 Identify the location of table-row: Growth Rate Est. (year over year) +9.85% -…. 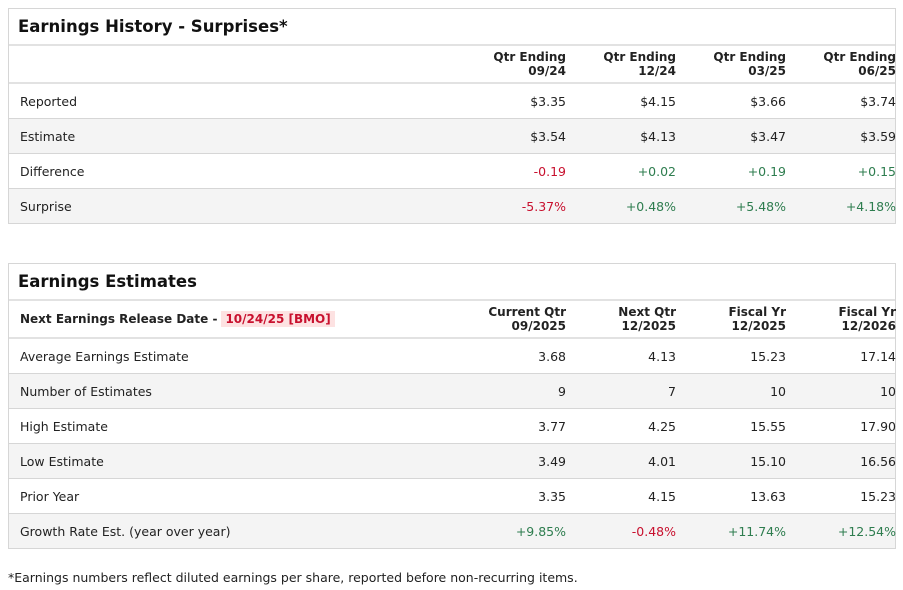
(452, 531).